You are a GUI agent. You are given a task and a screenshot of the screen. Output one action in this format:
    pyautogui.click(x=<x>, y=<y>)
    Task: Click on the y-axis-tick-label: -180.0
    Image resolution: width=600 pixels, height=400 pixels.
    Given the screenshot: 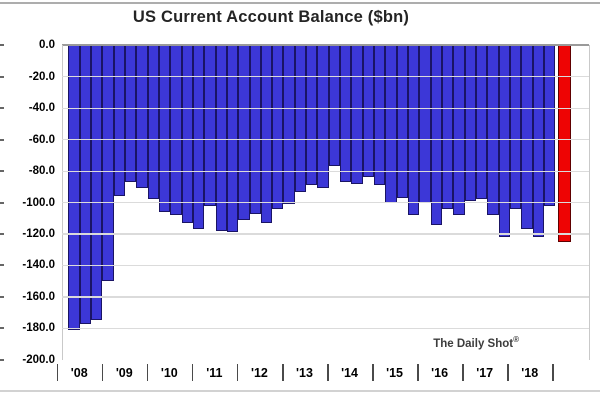 What is the action you would take?
    pyautogui.click(x=38, y=328)
    